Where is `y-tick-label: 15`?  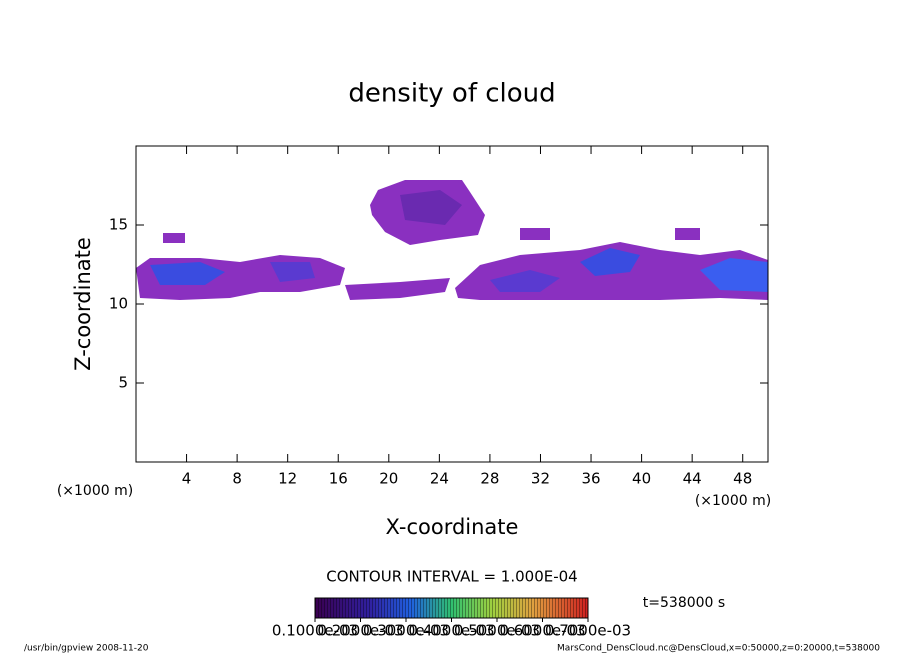 y-tick-label: 15 is located at coordinates (118, 225).